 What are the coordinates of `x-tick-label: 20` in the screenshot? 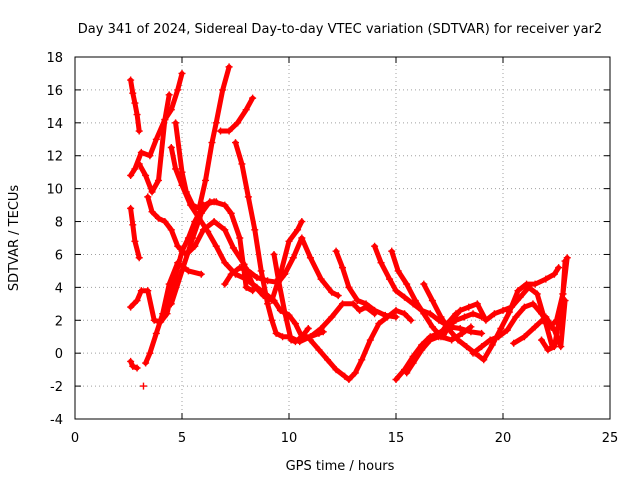 It's located at (503, 438).